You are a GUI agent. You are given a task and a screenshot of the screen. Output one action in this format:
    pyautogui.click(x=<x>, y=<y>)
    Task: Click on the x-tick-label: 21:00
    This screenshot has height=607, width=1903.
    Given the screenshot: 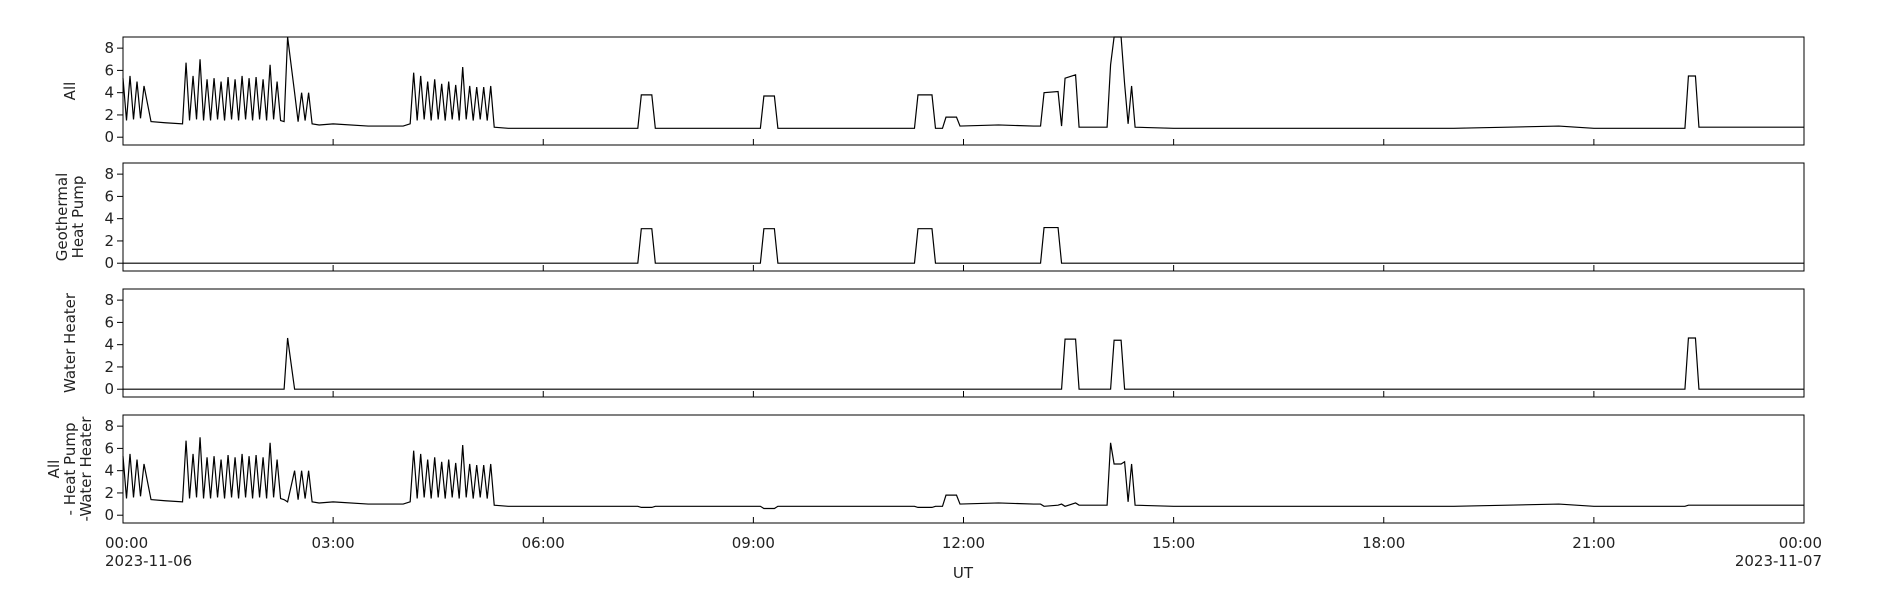 What is the action you would take?
    pyautogui.click(x=1593, y=543)
    